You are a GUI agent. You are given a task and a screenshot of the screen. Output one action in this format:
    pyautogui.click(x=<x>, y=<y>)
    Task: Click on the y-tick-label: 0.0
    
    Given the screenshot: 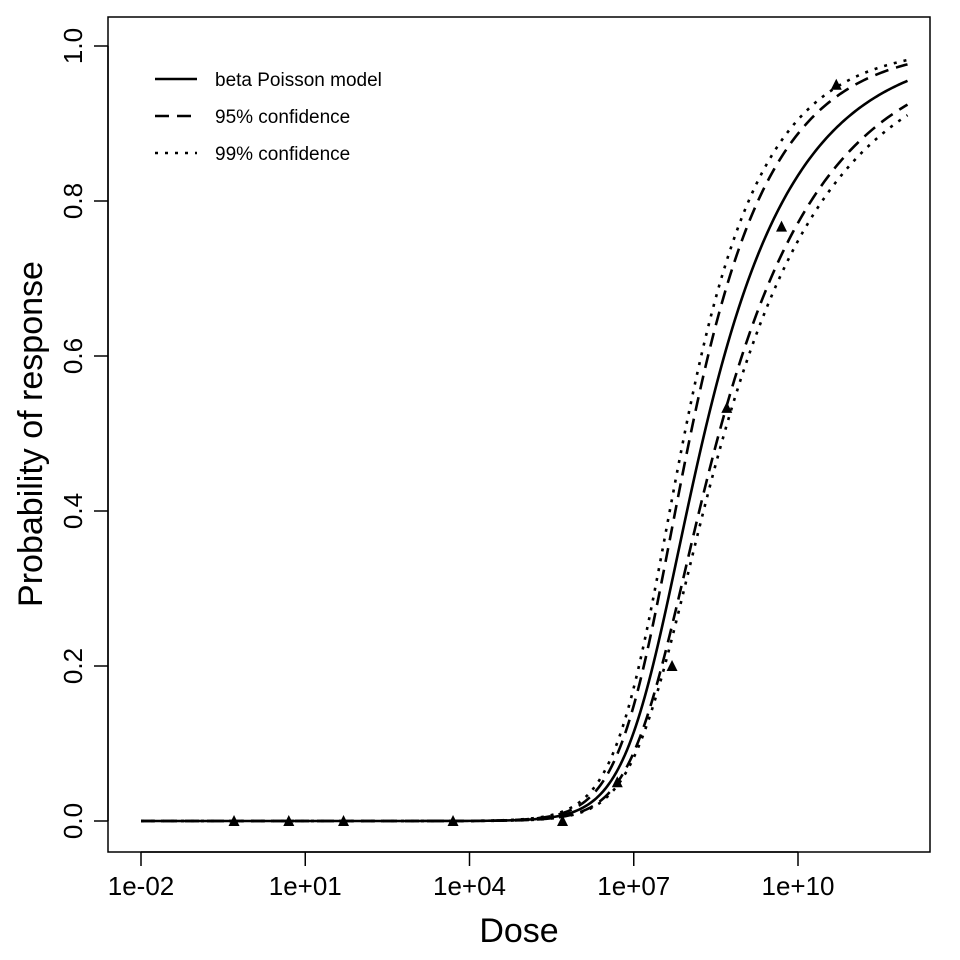 What is the action you would take?
    pyautogui.click(x=73, y=821)
    